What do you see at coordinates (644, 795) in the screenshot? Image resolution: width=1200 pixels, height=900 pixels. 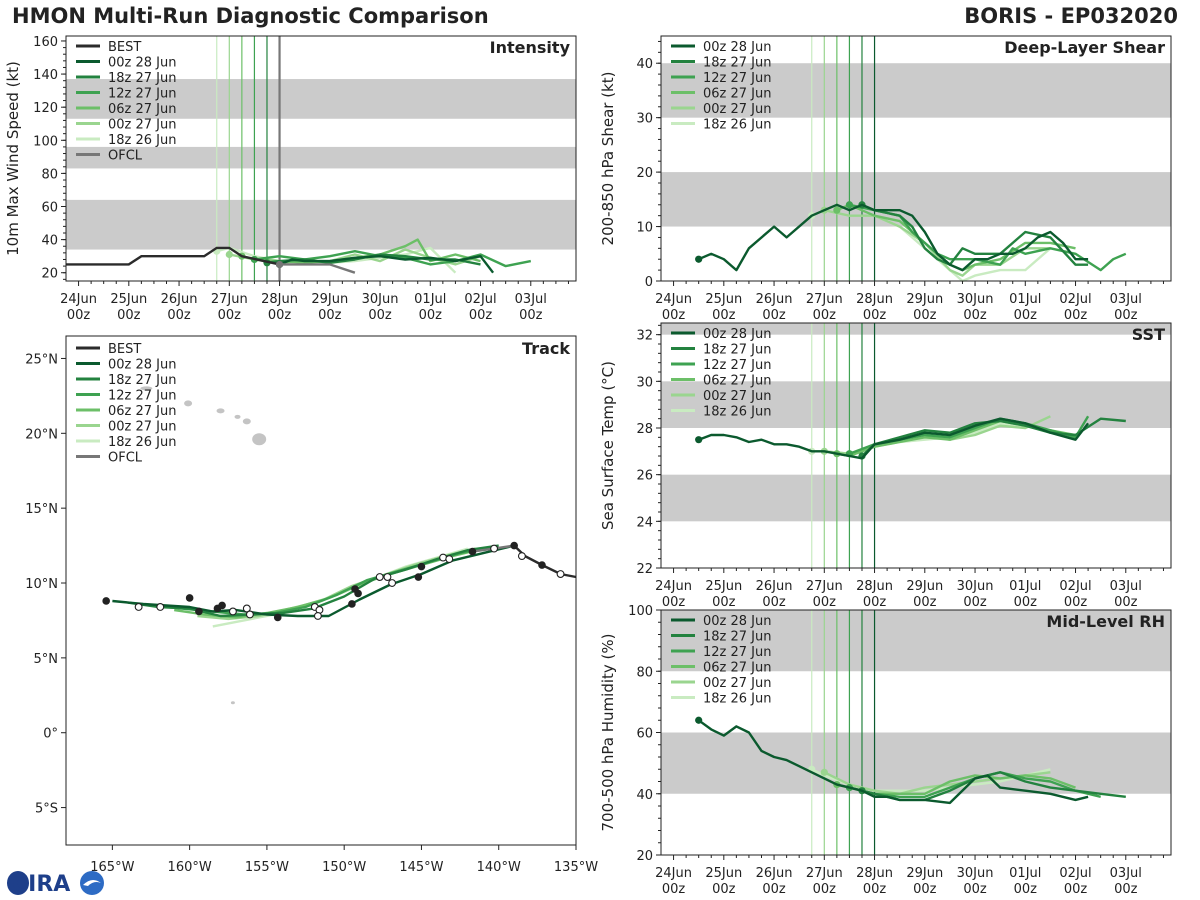 I see `rh-ytick-label: 40` at bounding box center [644, 795].